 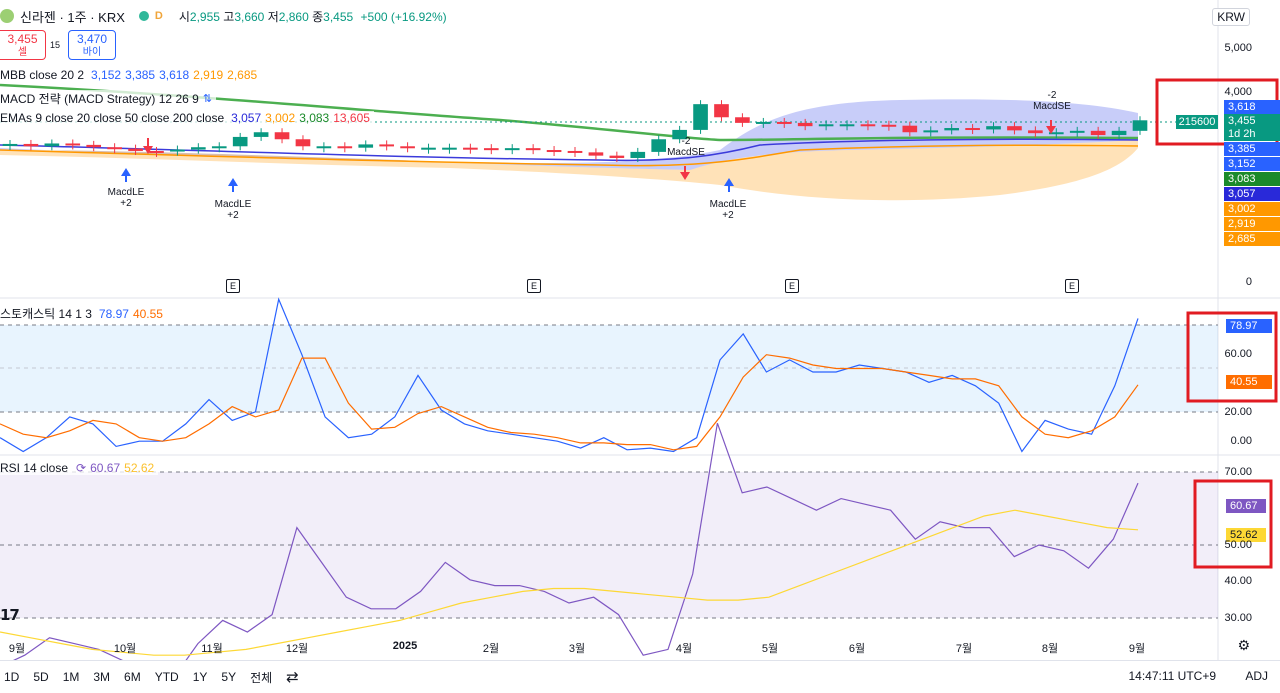 What do you see at coordinates (166, 677) in the screenshot?
I see `timeframe-ytd: YTD` at bounding box center [166, 677].